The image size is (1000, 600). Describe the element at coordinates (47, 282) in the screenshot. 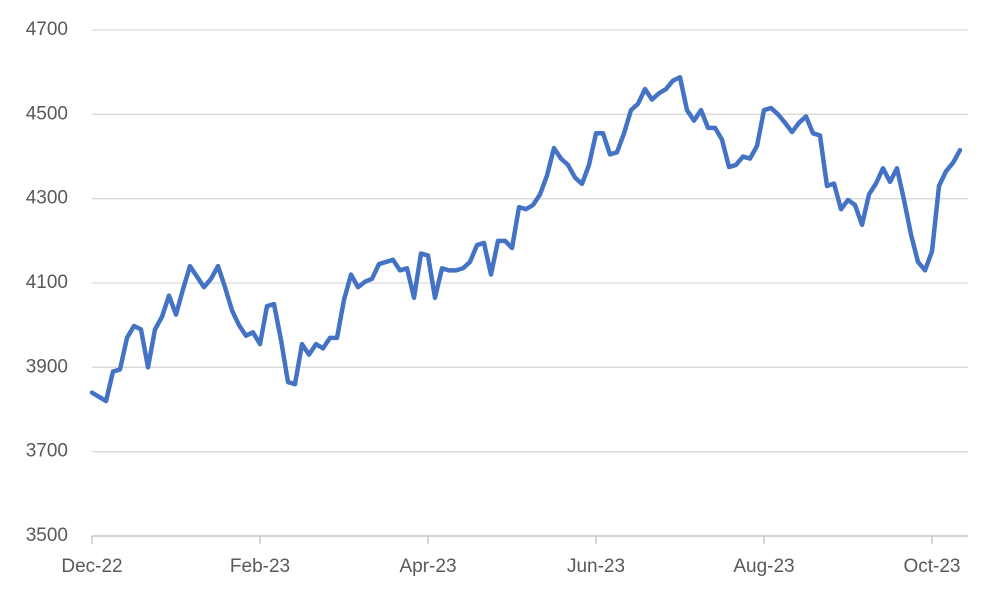

I see `y-tick-label: 4100` at that location.